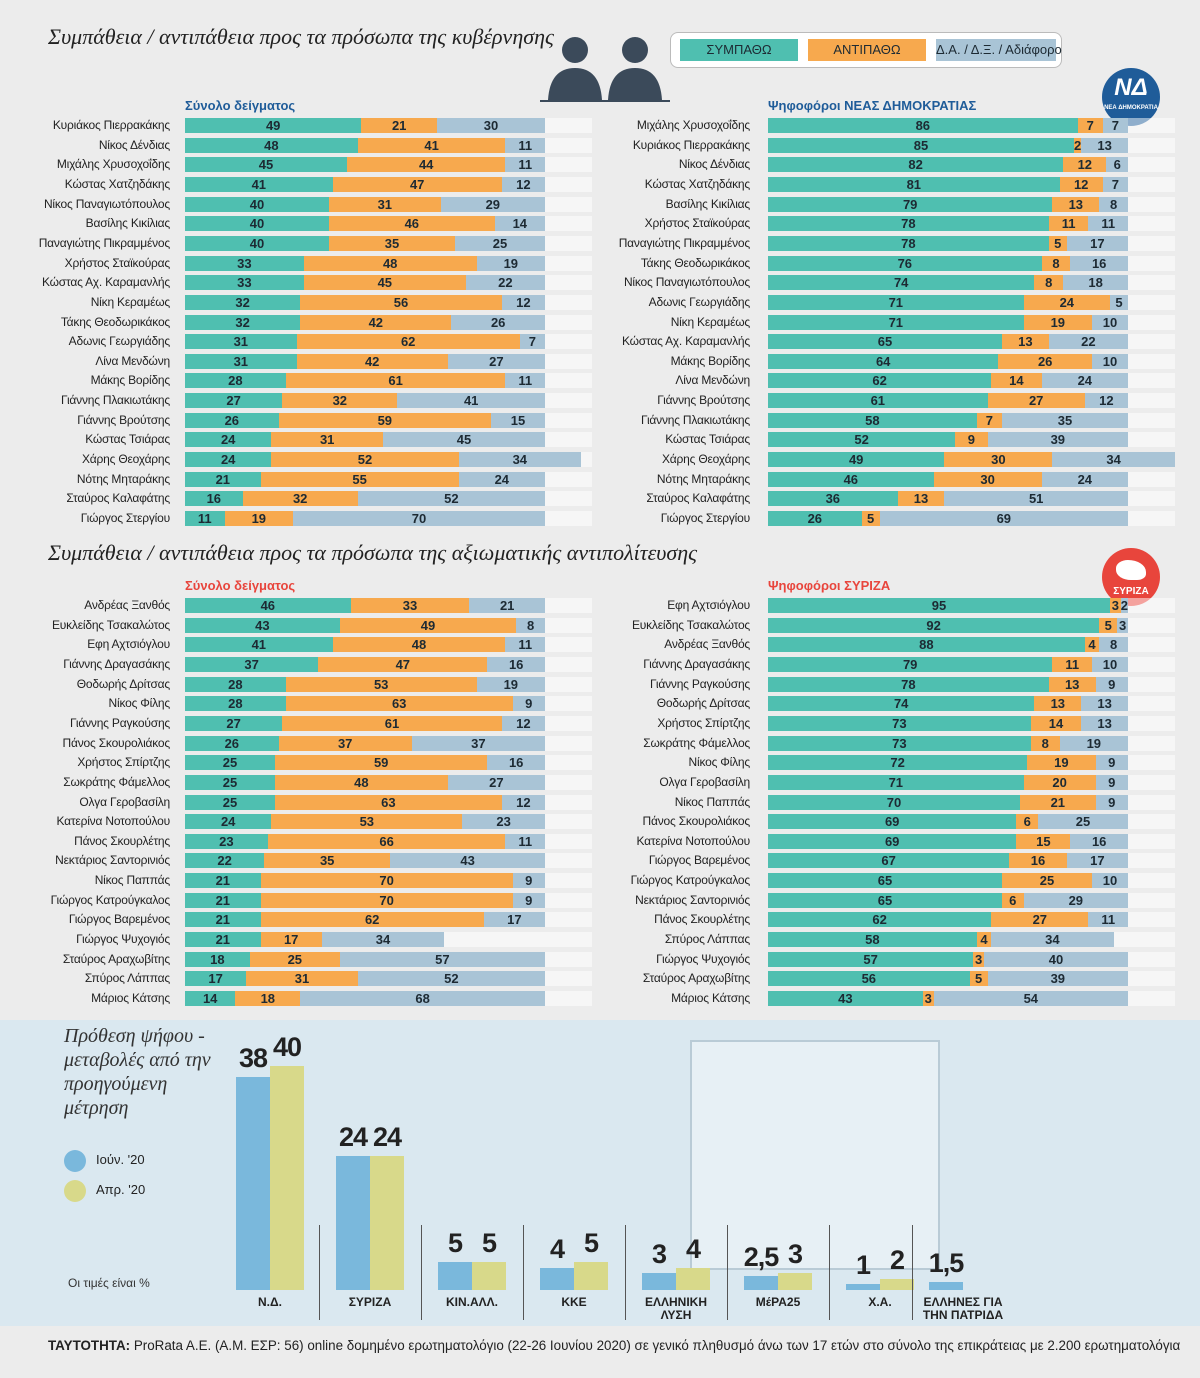 The width and height of the screenshot is (1200, 1378). I want to click on category-label: Αδωνις Γεωργιάδης, so click(699, 301).